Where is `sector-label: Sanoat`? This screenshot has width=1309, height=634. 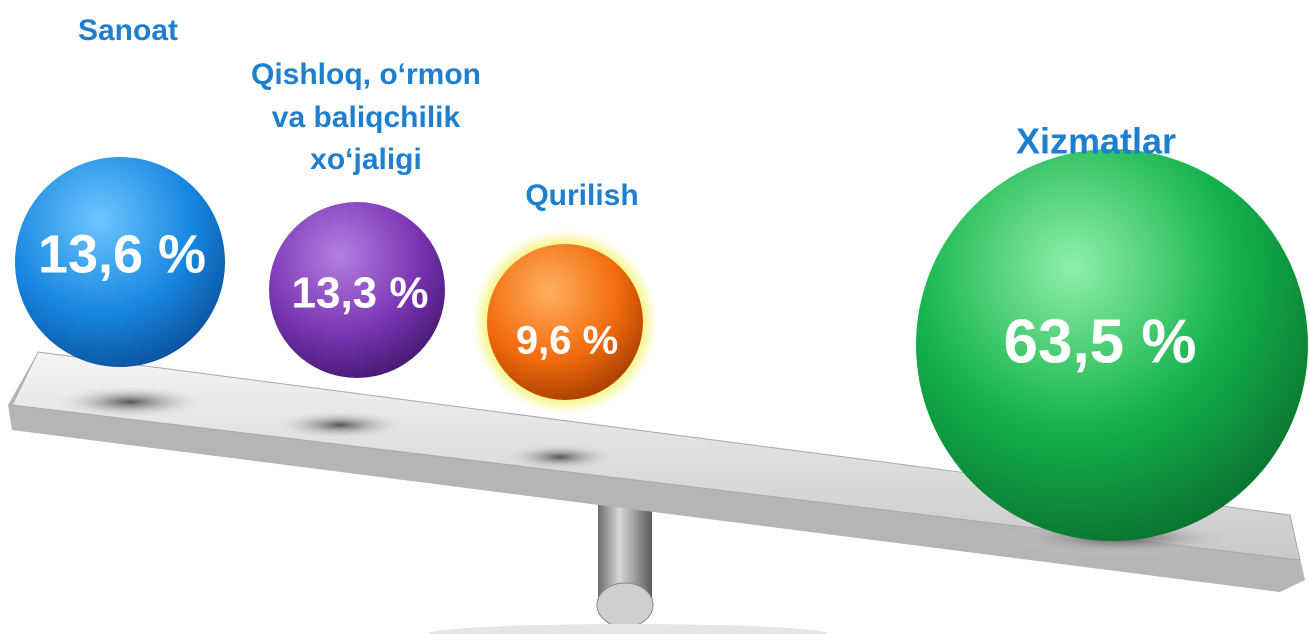
sector-label: Sanoat is located at coordinates (128, 30).